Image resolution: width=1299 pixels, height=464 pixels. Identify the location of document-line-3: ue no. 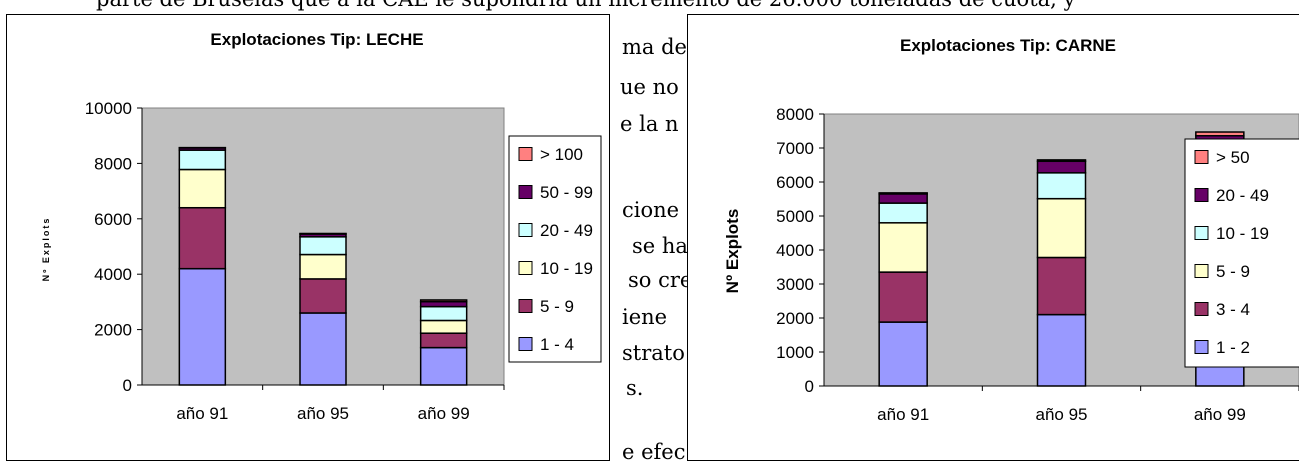
(649, 87).